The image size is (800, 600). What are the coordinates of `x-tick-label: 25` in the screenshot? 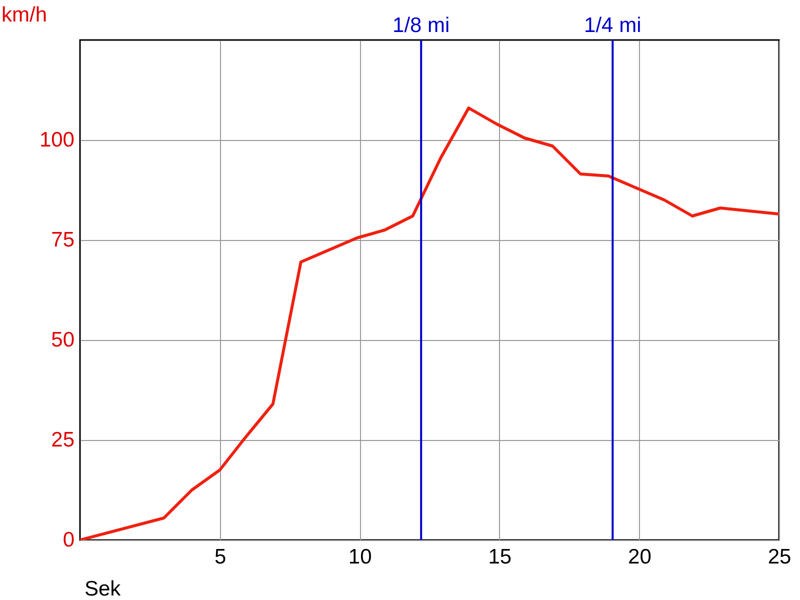 It's located at (780, 557).